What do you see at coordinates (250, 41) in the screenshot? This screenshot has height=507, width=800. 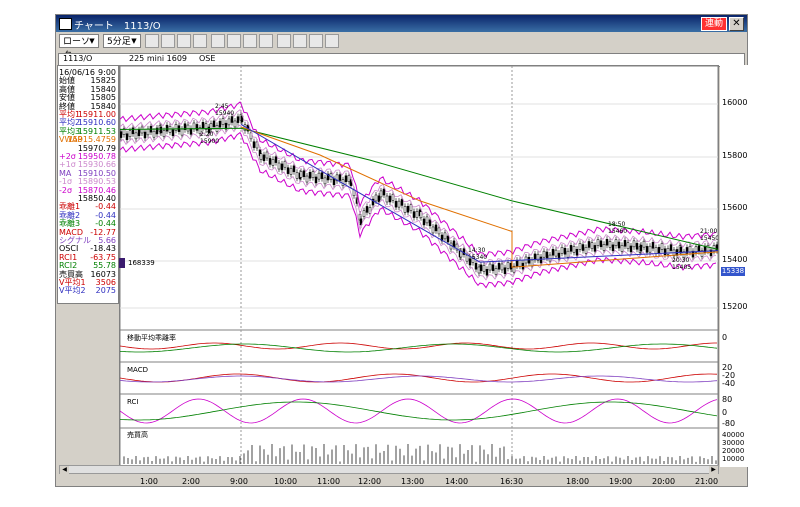 I see `grid-icon` at bounding box center [250, 41].